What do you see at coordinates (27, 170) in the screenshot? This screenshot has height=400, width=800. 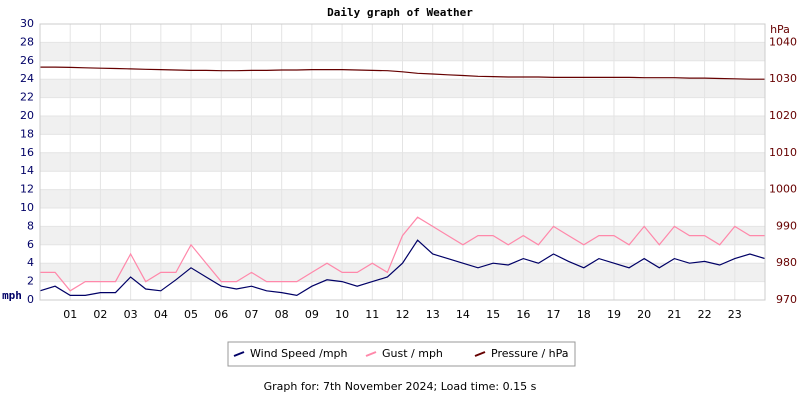 I see `y-tick-label: 14` at bounding box center [27, 170].